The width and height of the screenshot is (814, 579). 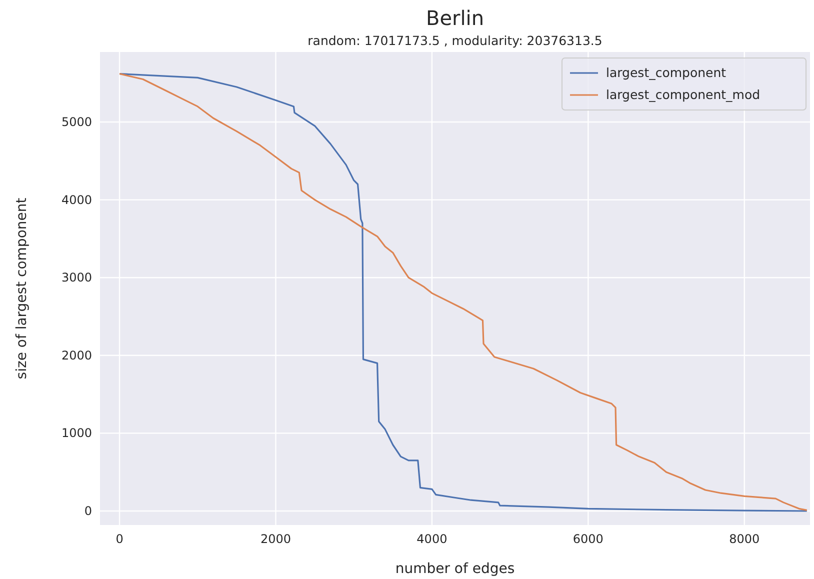 I want to click on chart-title: Berlin, so click(x=455, y=18).